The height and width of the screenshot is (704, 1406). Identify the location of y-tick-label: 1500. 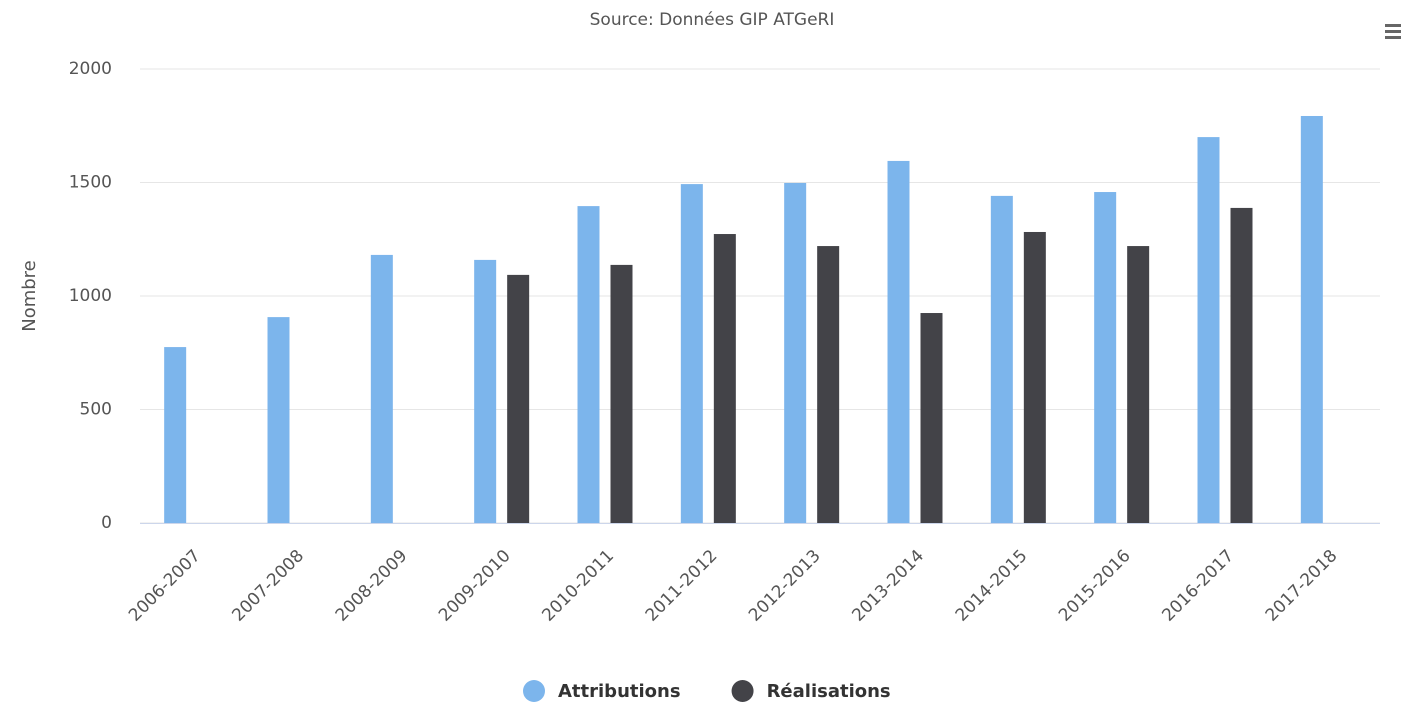
(90, 183).